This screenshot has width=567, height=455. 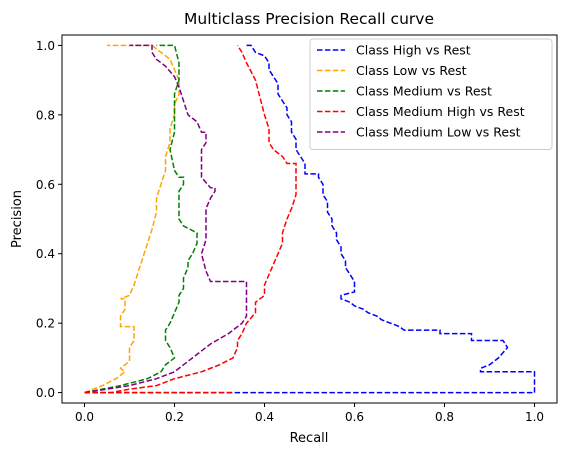 I want to click on y-tick-label: 0.4, so click(x=45, y=254).